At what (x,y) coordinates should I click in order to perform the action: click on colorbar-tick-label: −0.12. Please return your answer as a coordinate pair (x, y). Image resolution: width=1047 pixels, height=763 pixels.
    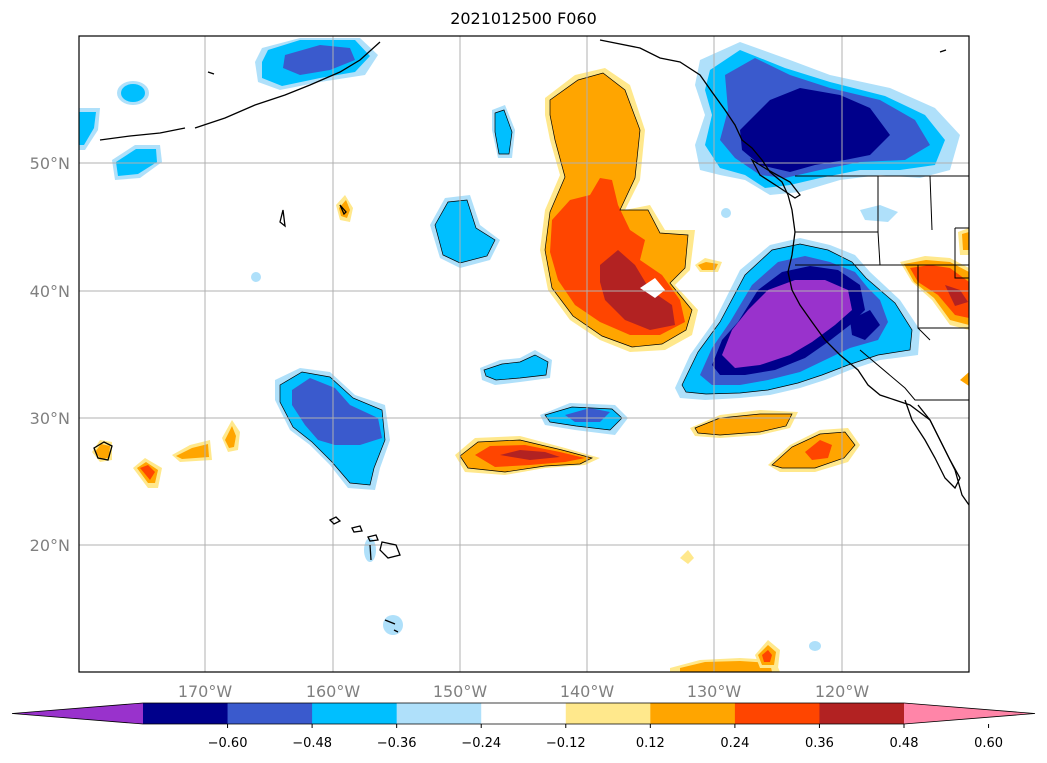
    Looking at the image, I should click on (566, 743).